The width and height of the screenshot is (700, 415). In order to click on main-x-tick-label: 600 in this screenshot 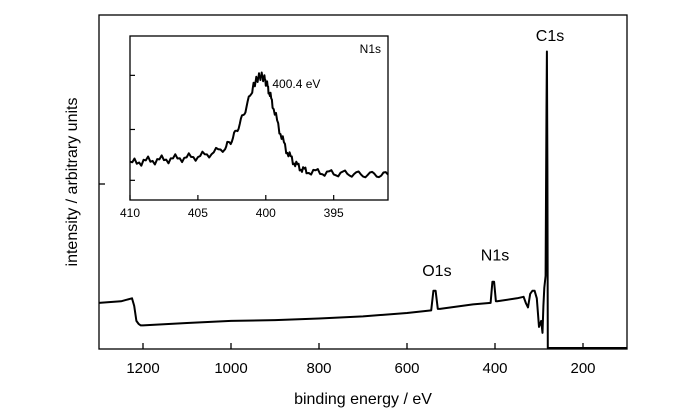, I will do `click(406, 368)`.